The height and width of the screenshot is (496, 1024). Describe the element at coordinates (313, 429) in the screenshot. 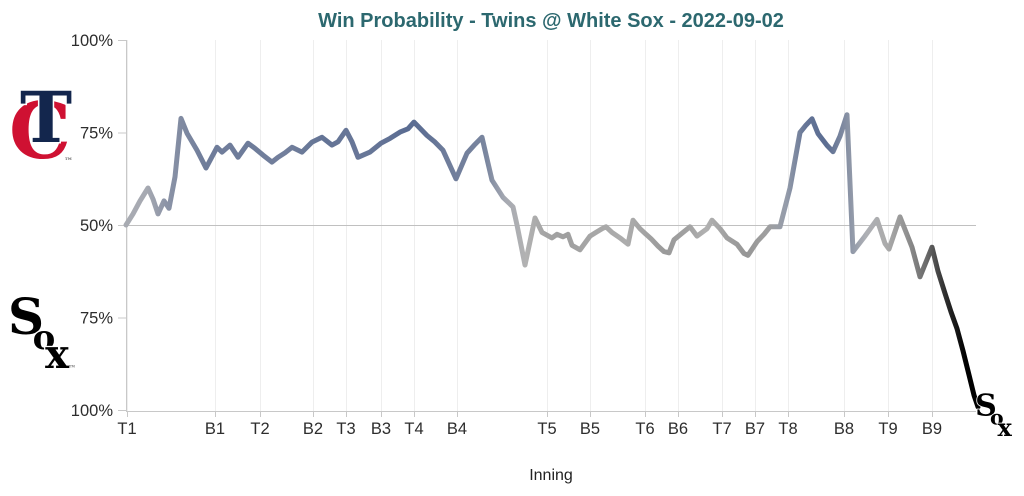

I see `x-tick-label: B2` at that location.